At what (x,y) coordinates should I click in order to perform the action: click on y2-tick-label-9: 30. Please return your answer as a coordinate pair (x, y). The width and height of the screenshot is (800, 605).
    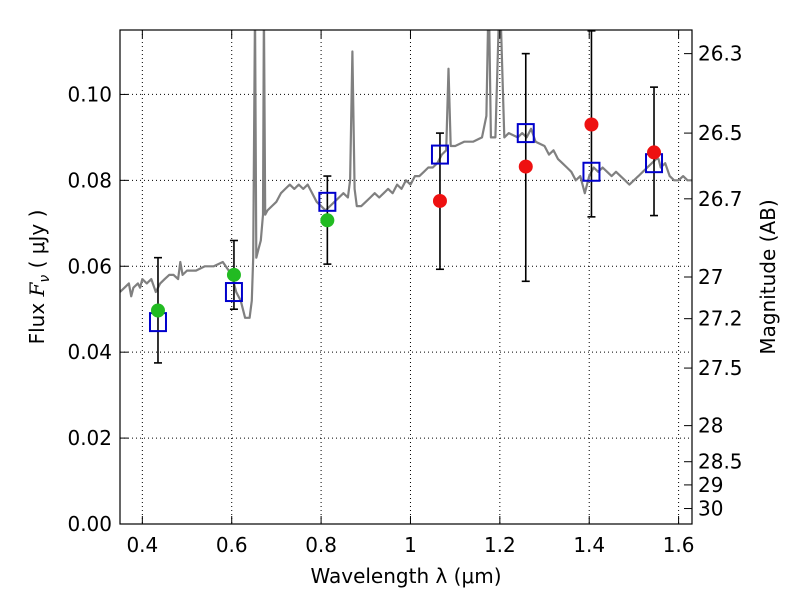
    Looking at the image, I should click on (710, 509).